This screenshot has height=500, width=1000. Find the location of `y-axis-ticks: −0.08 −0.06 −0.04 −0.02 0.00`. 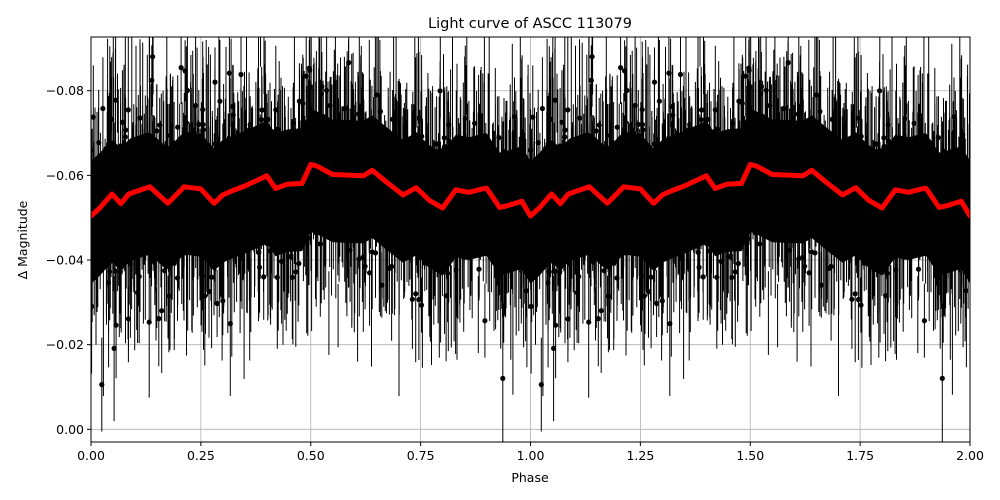

y-axis-ticks: −0.08 −0.06 −0.04 −0.02 0.00 is located at coordinates (68, 260).